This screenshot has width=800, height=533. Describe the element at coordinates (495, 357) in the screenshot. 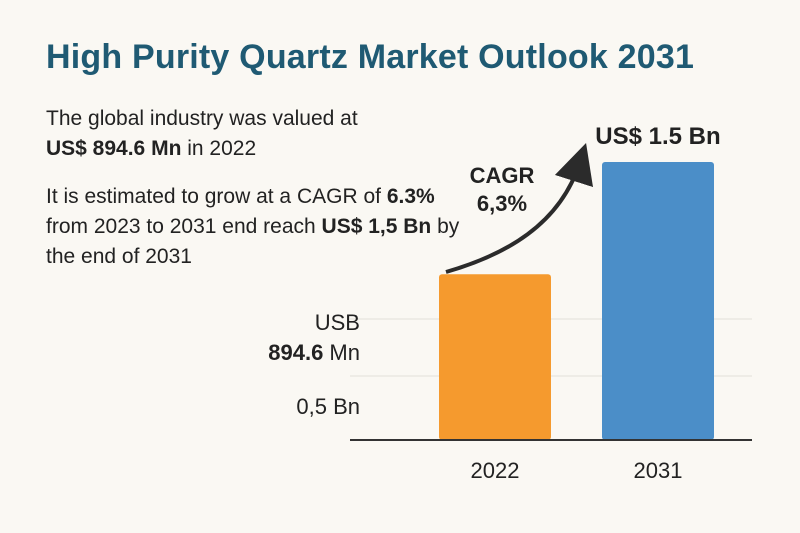

I see `bar-2022` at that location.